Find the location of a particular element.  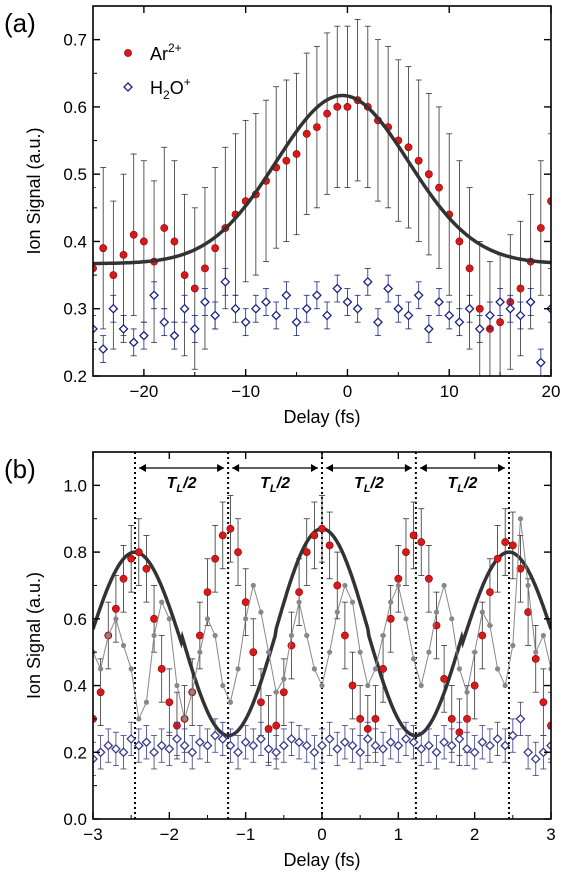

x-tick-label: 2 is located at coordinates (474, 834).